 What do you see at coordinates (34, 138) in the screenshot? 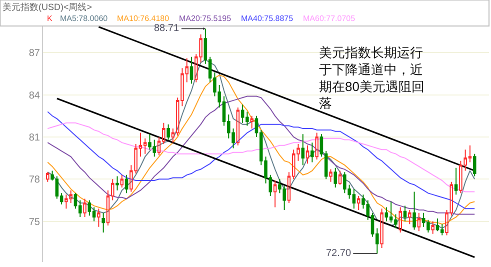
I see `y-tick-label: 81` at bounding box center [34, 138].